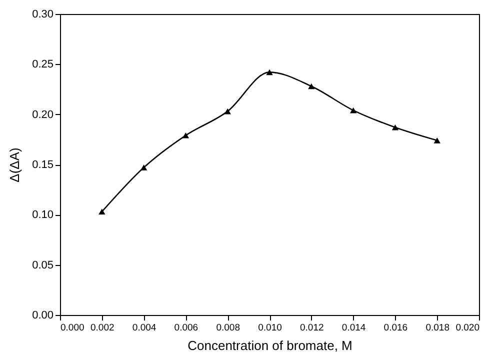  I want to click on x-tick-label: 0.012, so click(312, 328).